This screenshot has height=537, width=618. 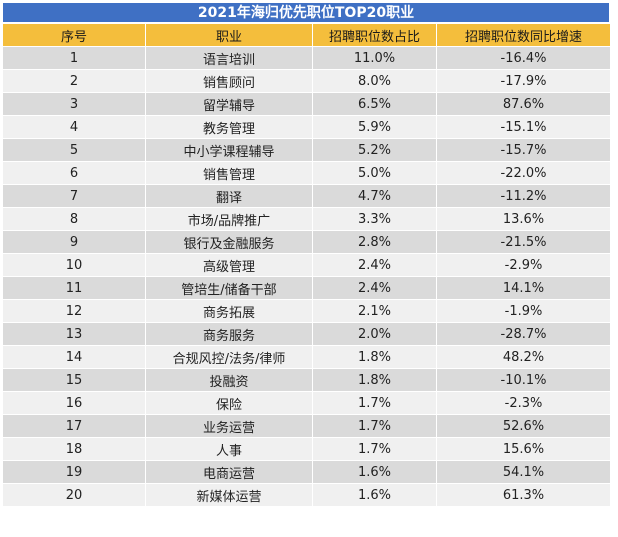 What do you see at coordinates (74, 380) in the screenshot?
I see `cell-rank: 15` at bounding box center [74, 380].